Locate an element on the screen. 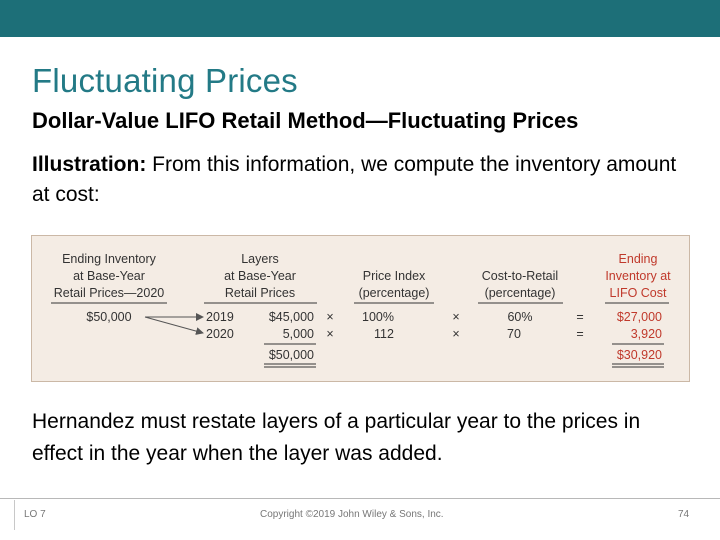 This screenshot has height=540, width=720. header-ending-lifo-1: Ending is located at coordinates (638, 259).